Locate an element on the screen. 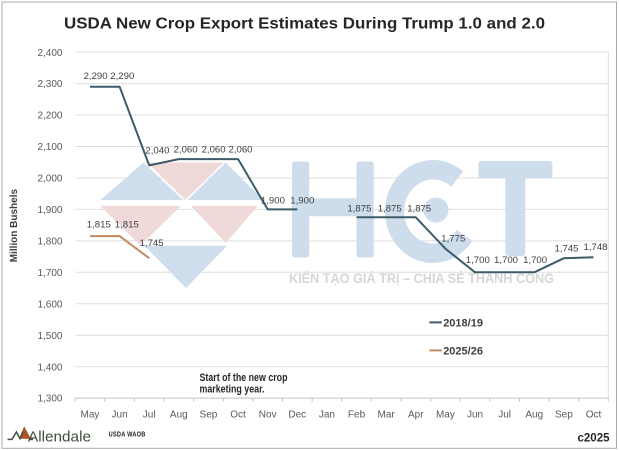 The width and height of the screenshot is (619, 450). svg-text: c2025 is located at coordinates (594, 439).